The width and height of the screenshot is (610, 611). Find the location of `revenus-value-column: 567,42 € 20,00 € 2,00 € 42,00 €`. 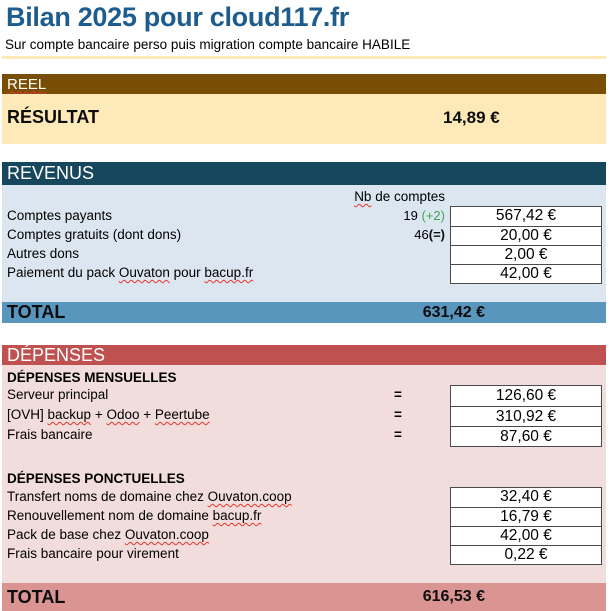

revenus-value-column: 567,42 € 20,00 € 2,00 € 42,00 € is located at coordinates (526, 245).